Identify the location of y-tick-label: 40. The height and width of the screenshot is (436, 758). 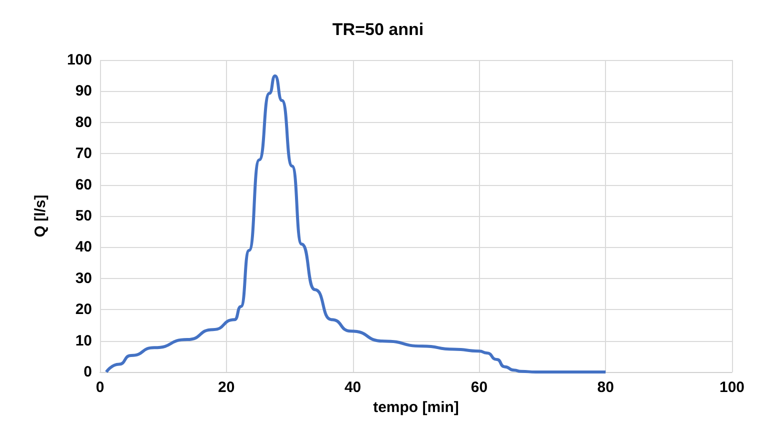
(83, 247).